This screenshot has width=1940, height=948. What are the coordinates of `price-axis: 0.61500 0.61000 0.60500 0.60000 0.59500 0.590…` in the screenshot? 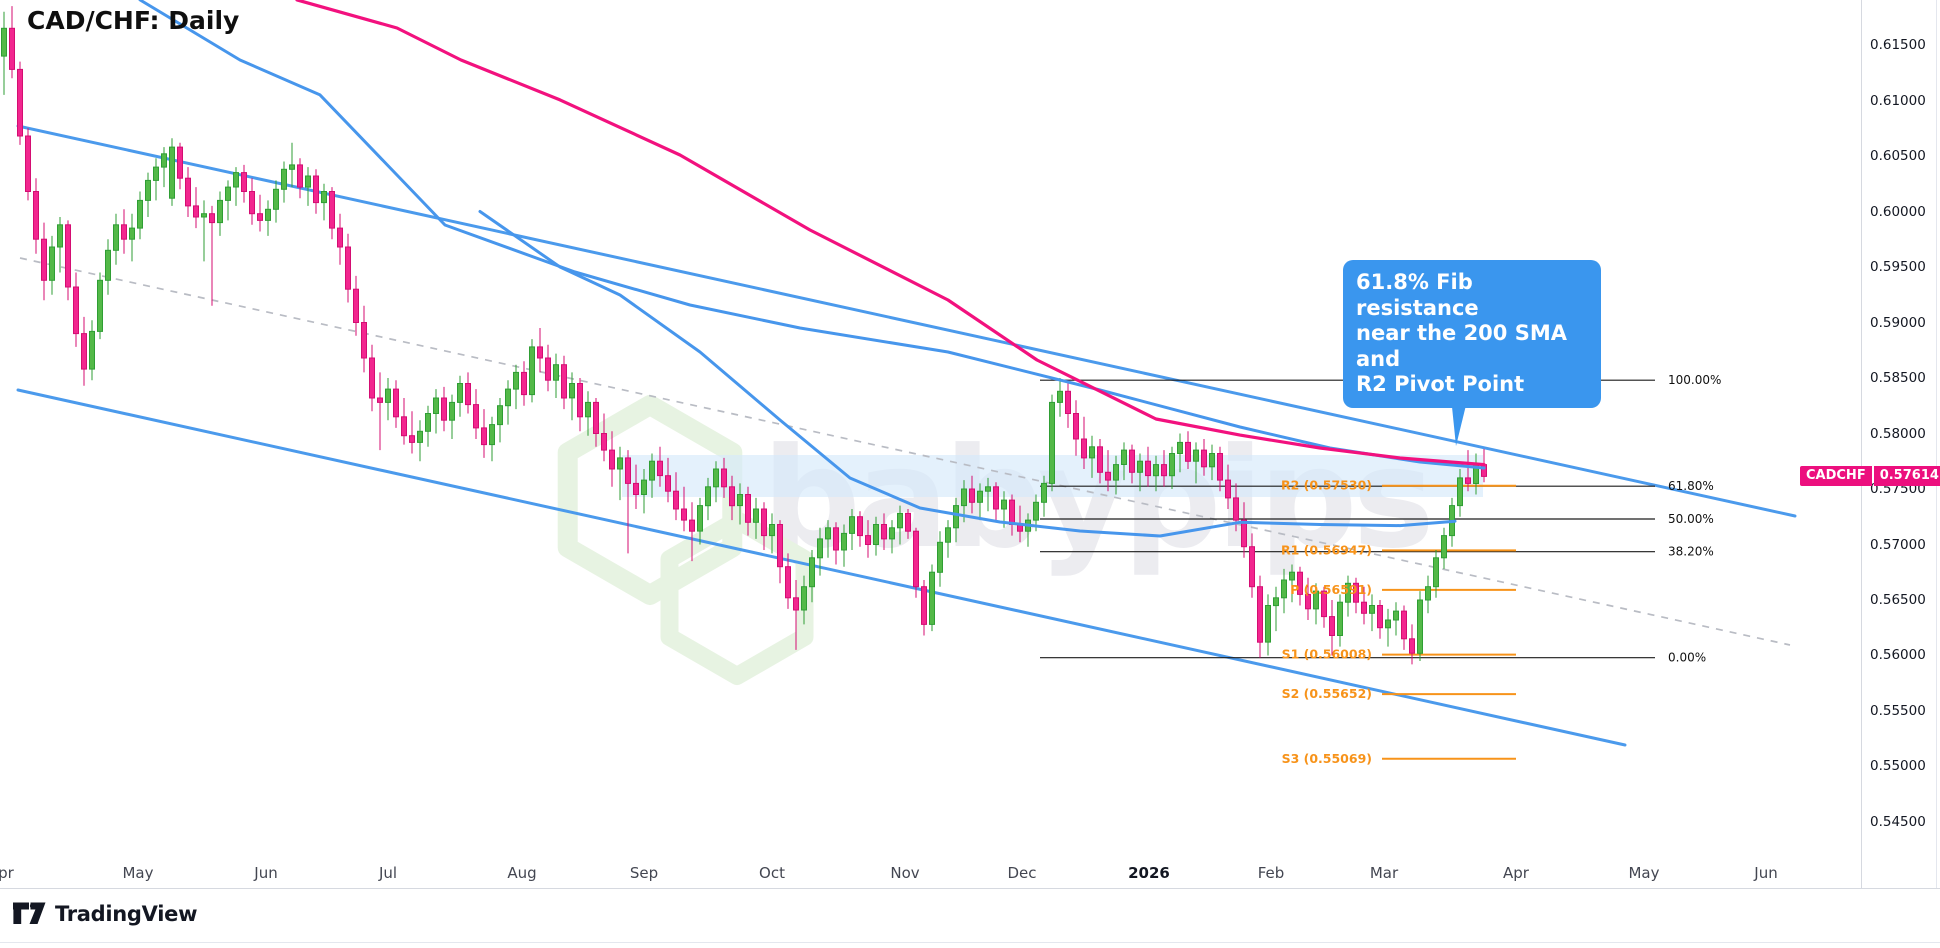 It's located at (1901, 444).